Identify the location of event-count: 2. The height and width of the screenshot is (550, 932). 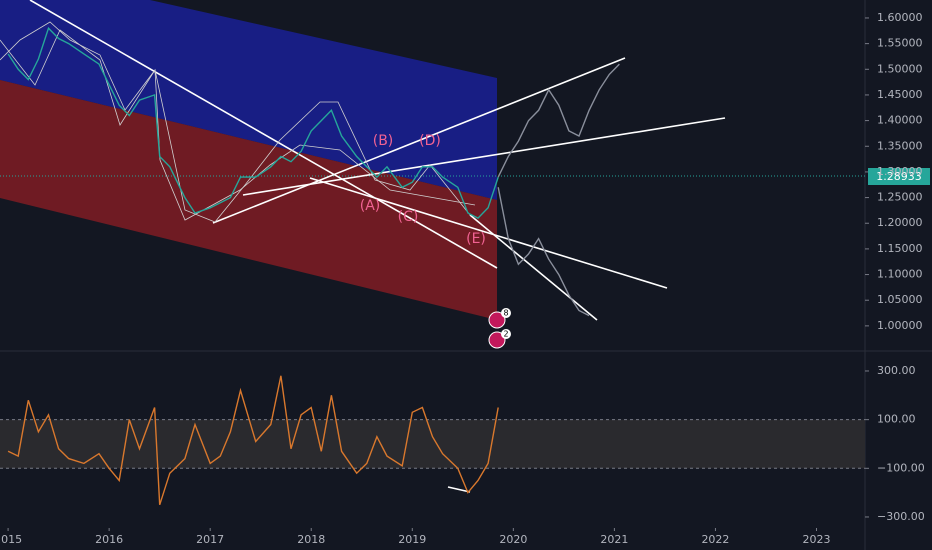
(505, 334).